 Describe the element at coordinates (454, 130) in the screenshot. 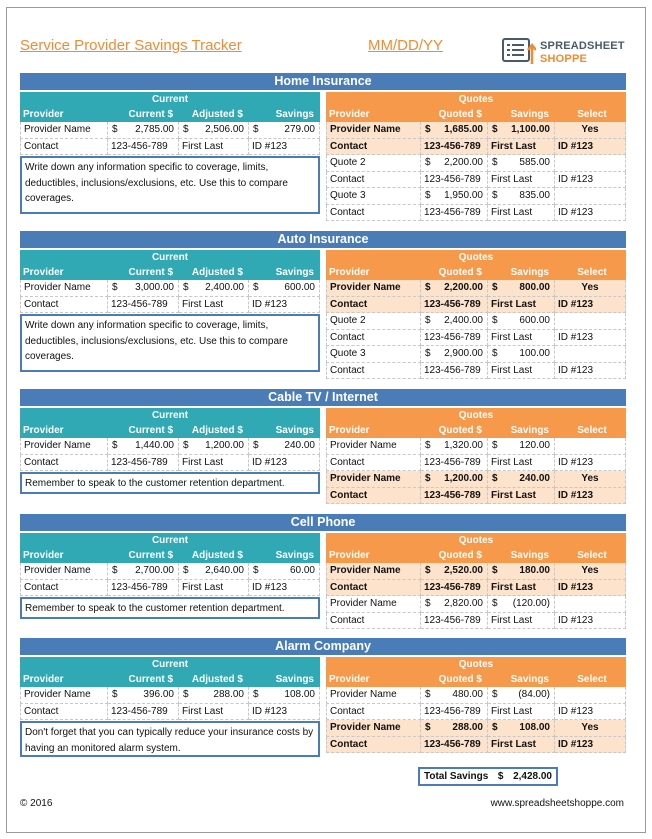

I see `quoted-cost: $1,685.00` at that location.